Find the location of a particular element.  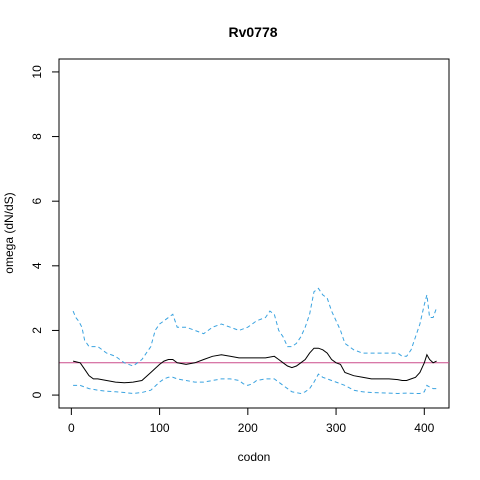

series-line-upper-bound is located at coordinates (255, 327).